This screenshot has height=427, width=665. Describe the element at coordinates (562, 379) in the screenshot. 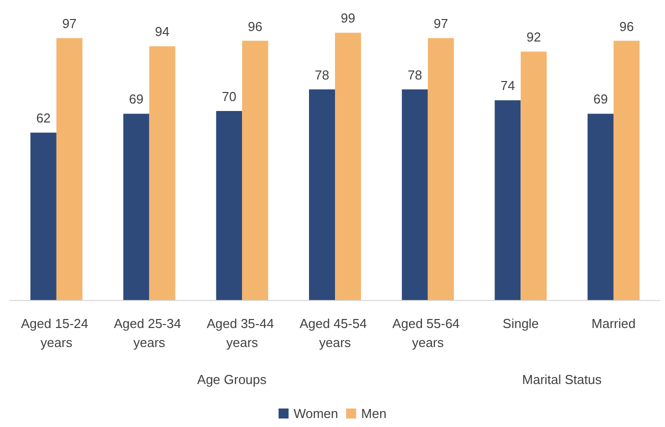

I see `text: Marital Status` at that location.